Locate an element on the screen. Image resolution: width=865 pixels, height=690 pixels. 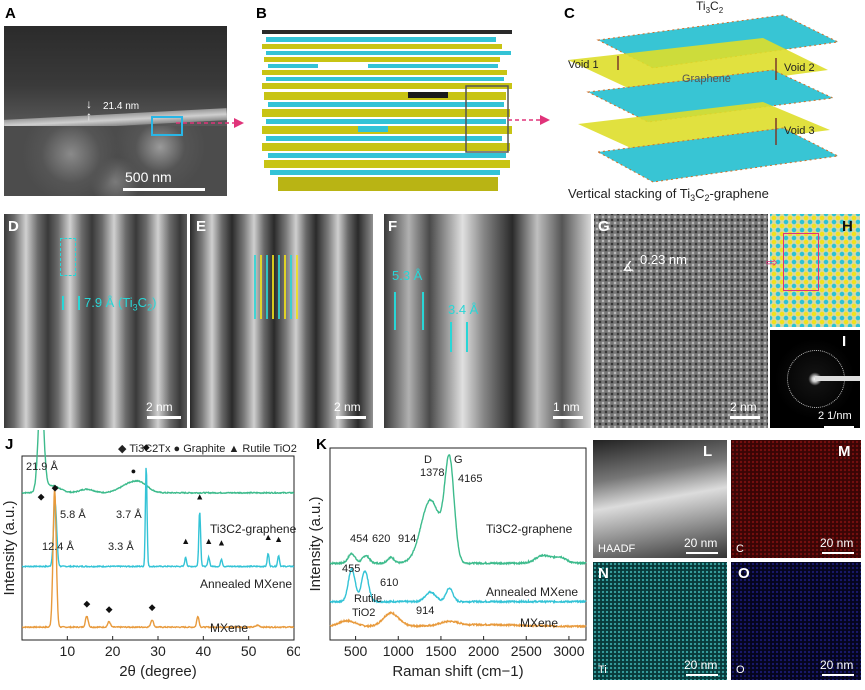
void2-label: Void 2 is located at coordinates (799, 68).